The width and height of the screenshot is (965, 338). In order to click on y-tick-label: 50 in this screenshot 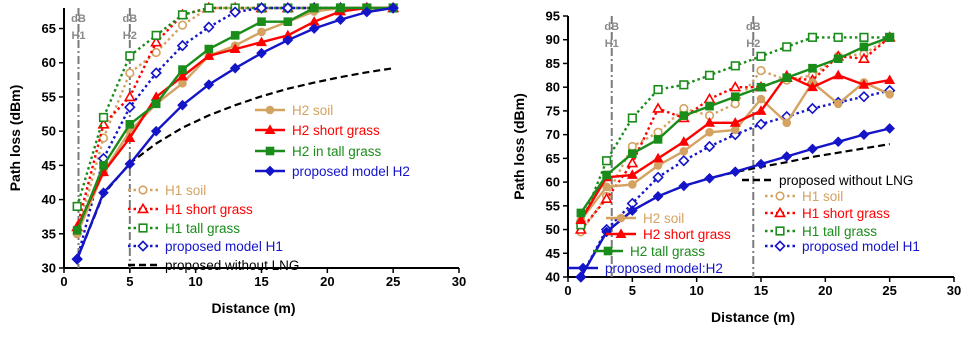, I will do `click(49, 131)`.